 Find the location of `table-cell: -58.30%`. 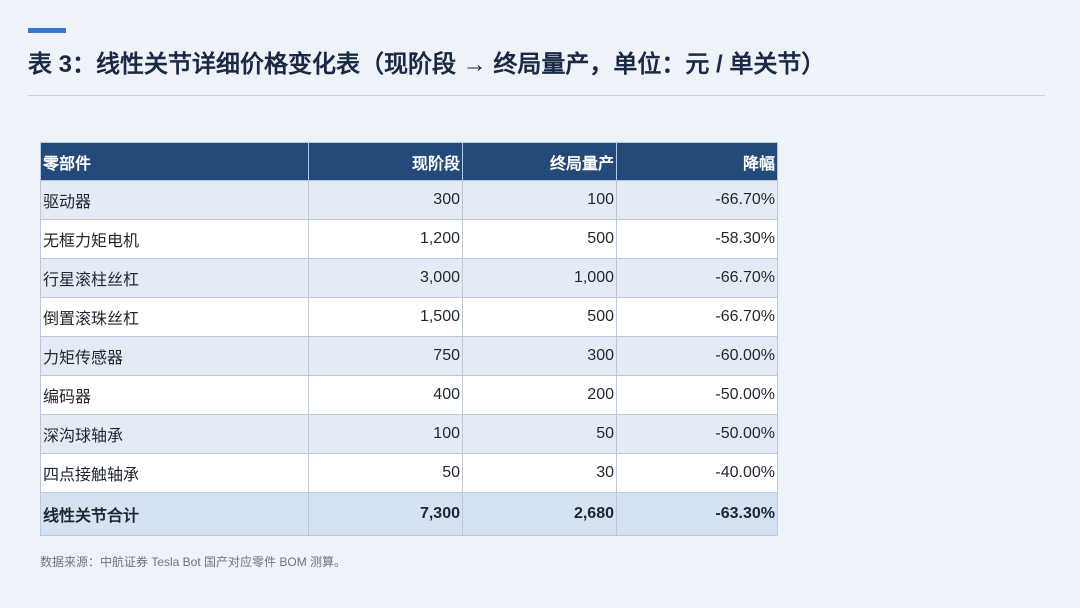

table-cell: -58.30% is located at coordinates (697, 239).